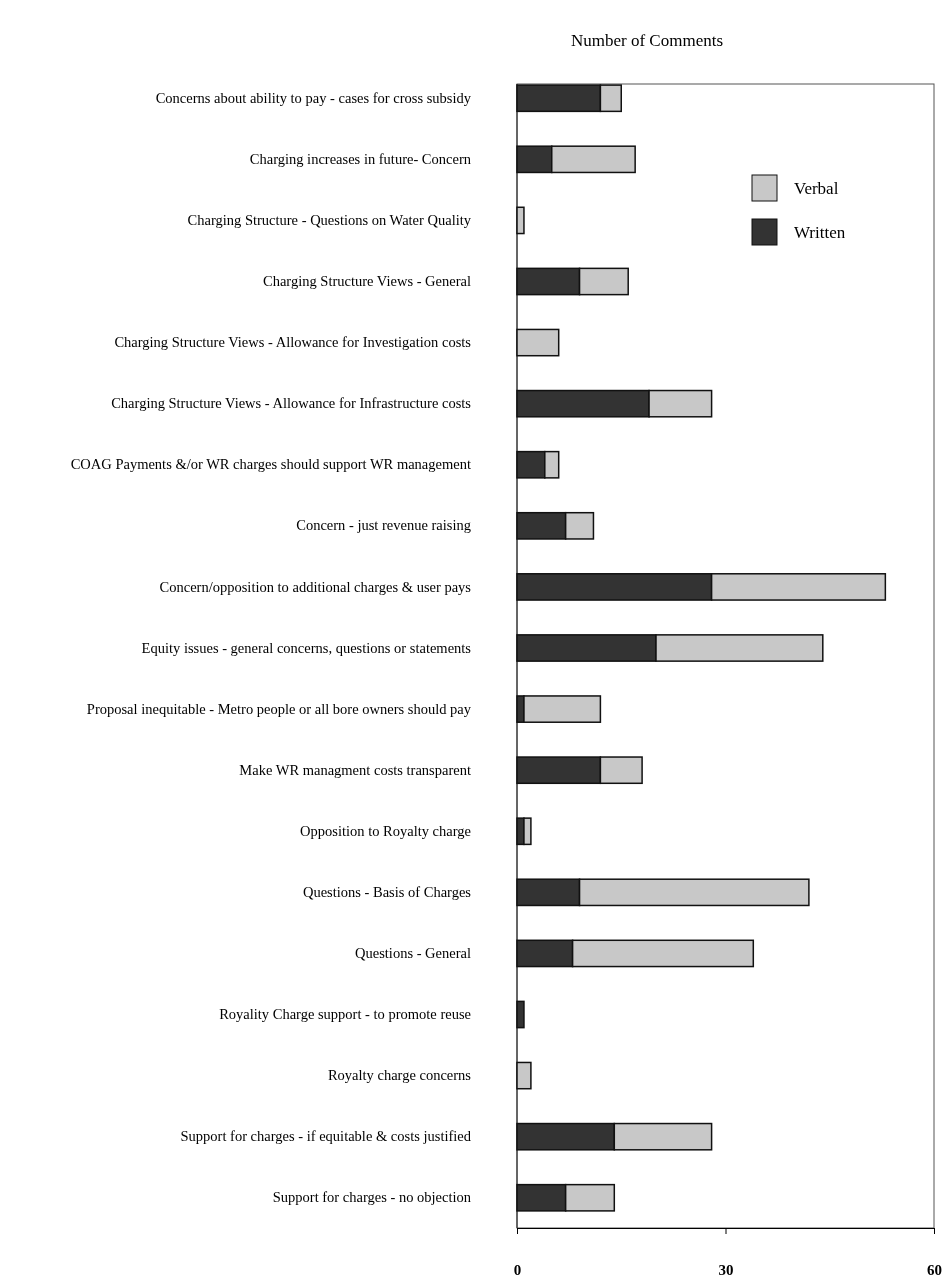  What do you see at coordinates (279, 708) in the screenshot?
I see `y-tick-label: Proposal inequitable - Metro people or all bore owners should pay` at bounding box center [279, 708].